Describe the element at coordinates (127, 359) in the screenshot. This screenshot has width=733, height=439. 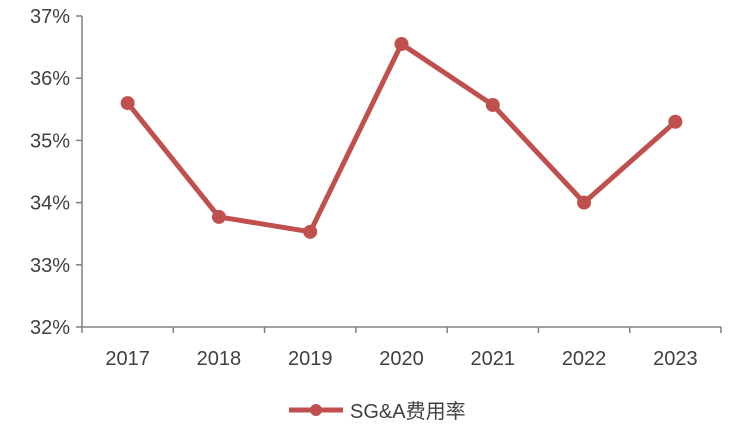
I see `x-tick-label: 2017` at that location.